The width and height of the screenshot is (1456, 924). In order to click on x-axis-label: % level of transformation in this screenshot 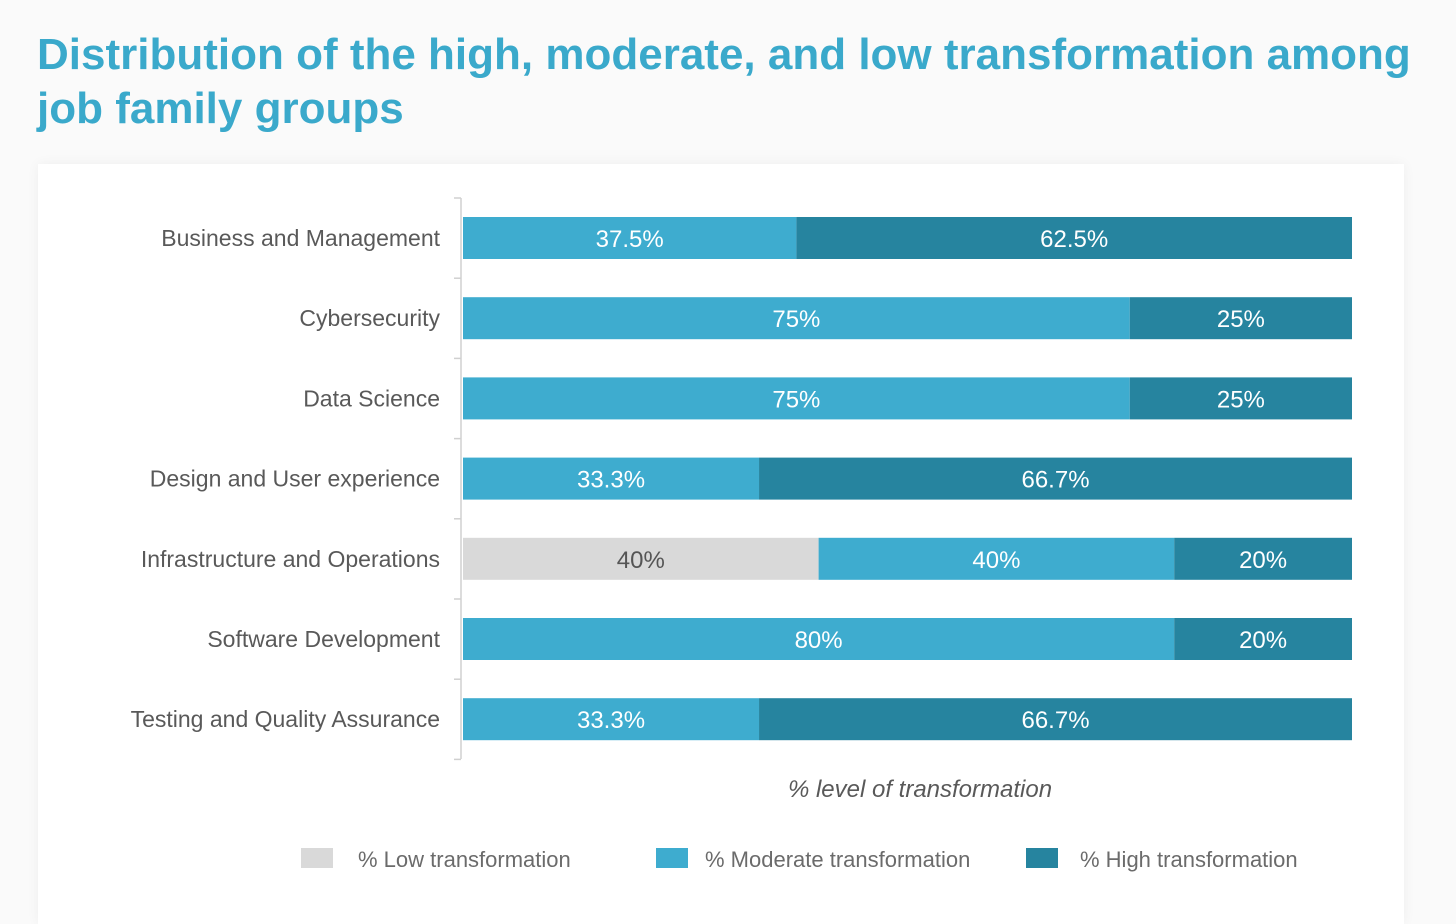, I will do `click(920, 789)`.